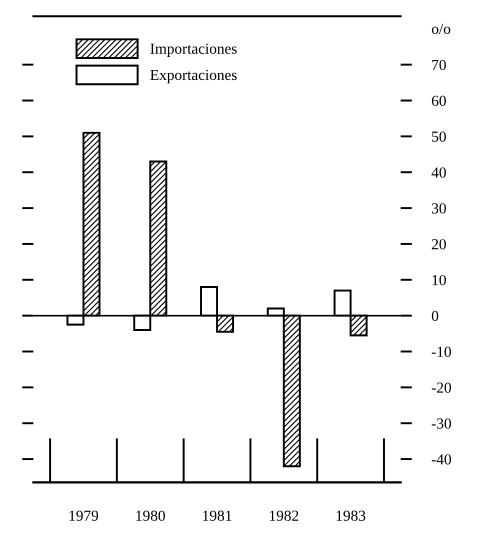 Image resolution: width=477 pixels, height=542 pixels. What do you see at coordinates (193, 77) in the screenshot?
I see `legend-label: Exportaciones` at bounding box center [193, 77].